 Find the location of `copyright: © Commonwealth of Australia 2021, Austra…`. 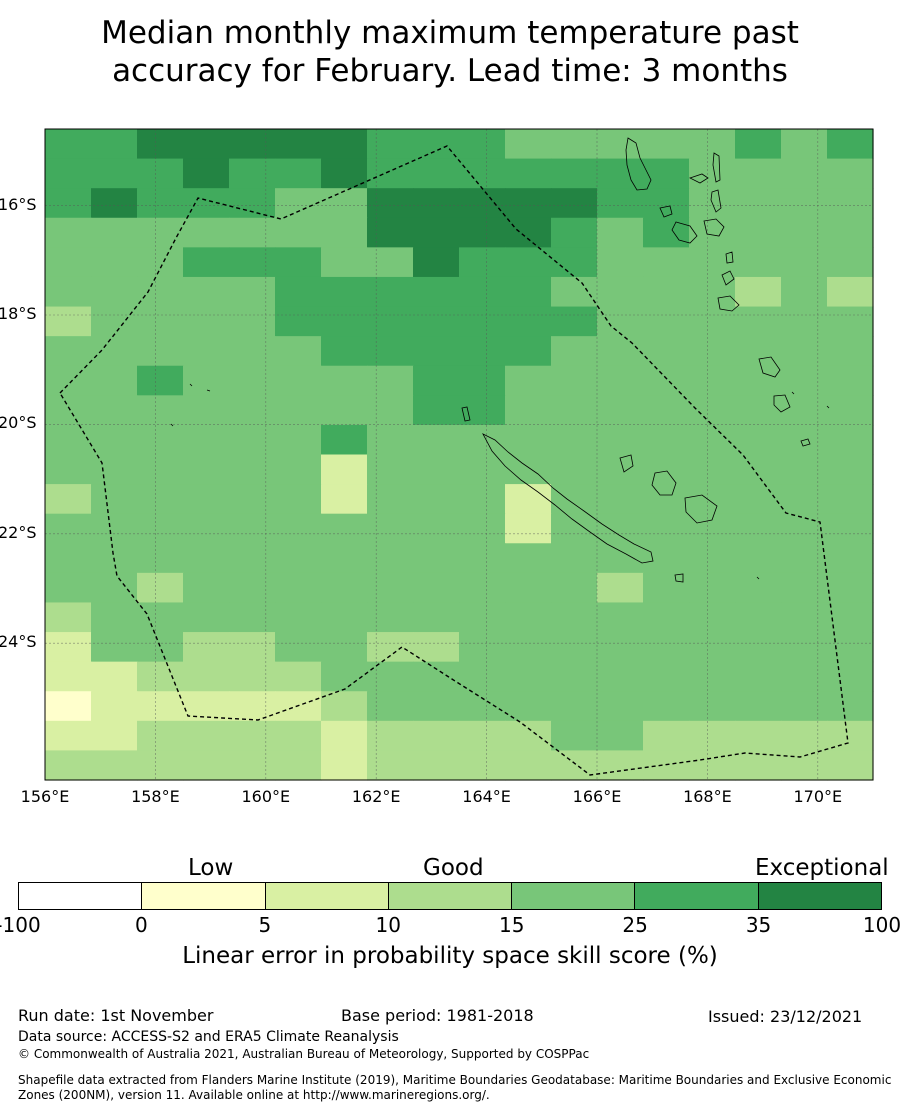

copyright: © Commonwealth of Australia 2021, Austra… is located at coordinates (304, 1054).